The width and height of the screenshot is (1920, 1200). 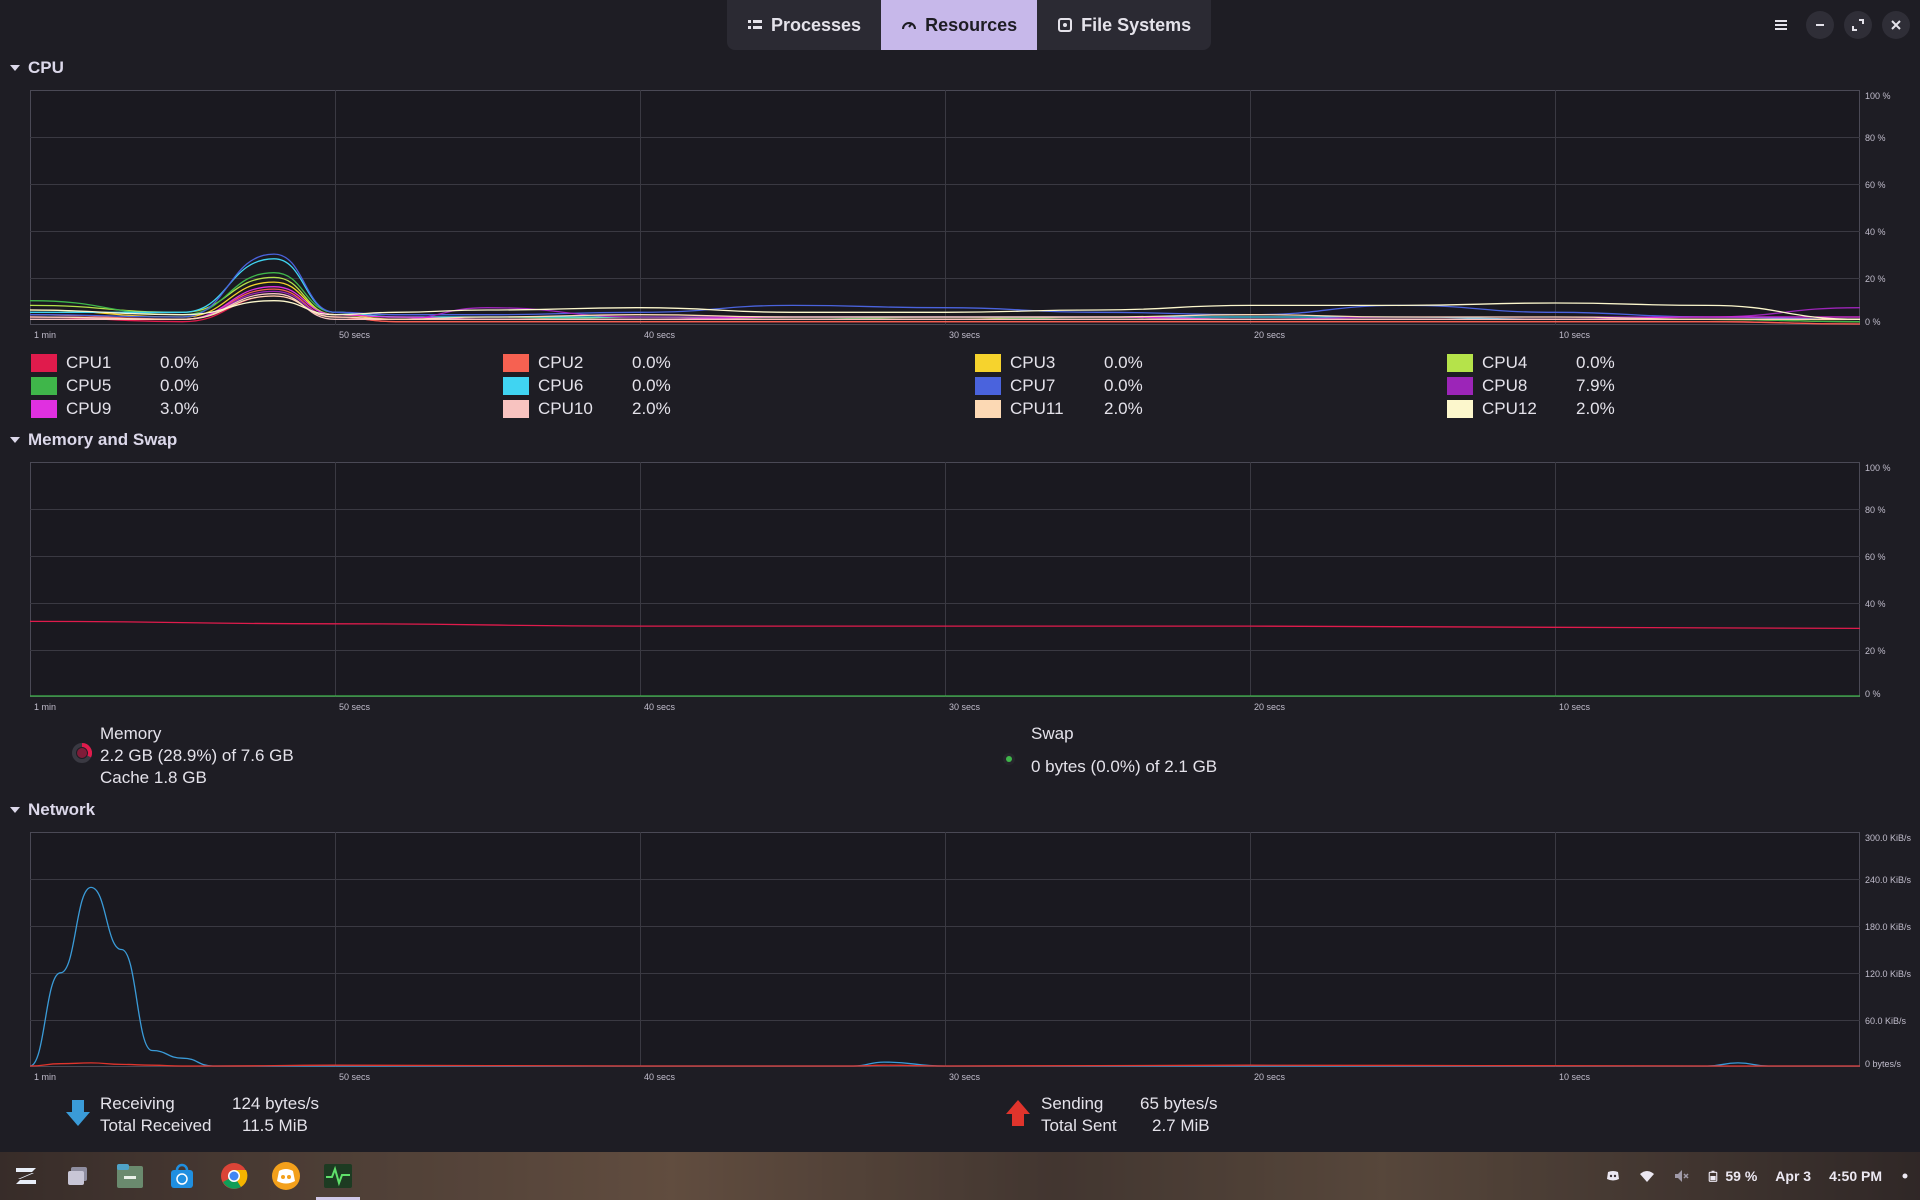 I want to click on battery-icon, so click(x=1713, y=1176).